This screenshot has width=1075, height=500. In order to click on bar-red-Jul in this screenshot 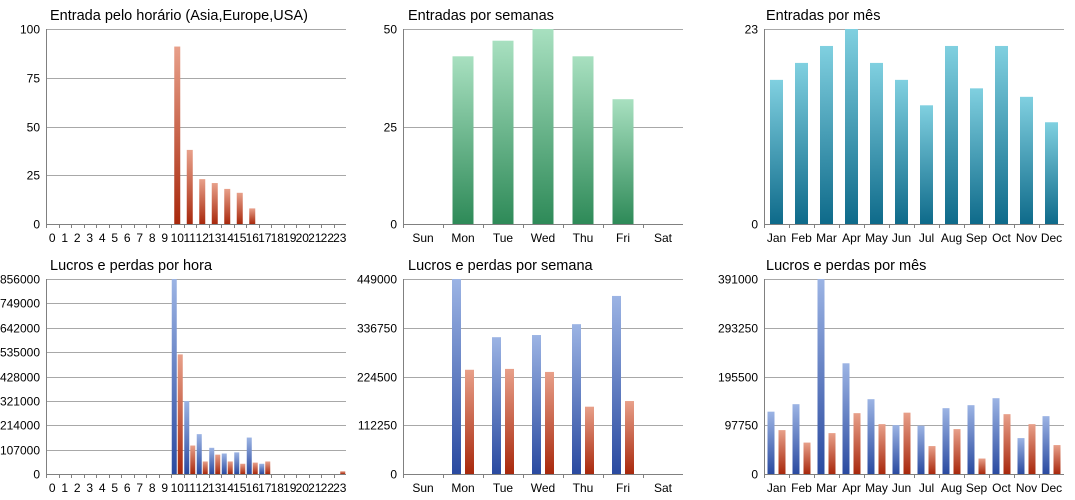, I will do `click(932, 460)`.